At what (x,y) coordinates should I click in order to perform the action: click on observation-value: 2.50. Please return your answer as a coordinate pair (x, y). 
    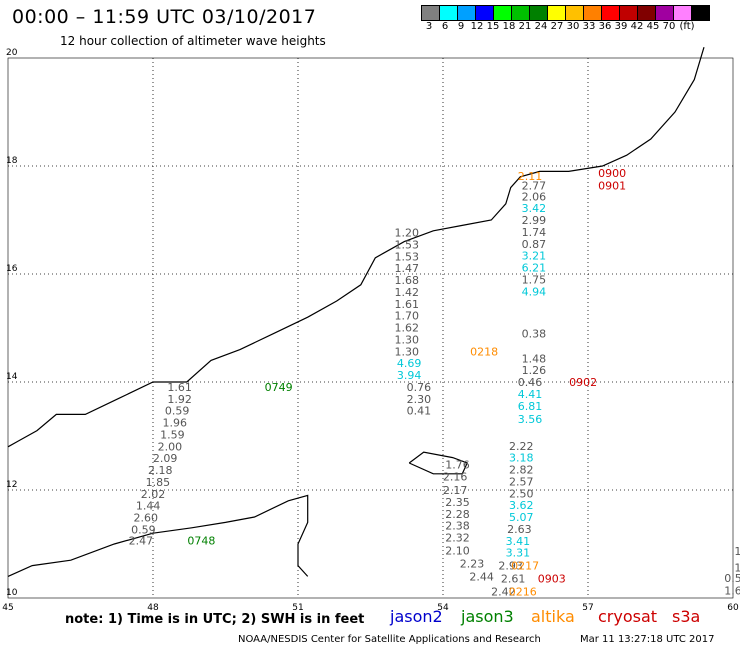
    Looking at the image, I should click on (521, 493).